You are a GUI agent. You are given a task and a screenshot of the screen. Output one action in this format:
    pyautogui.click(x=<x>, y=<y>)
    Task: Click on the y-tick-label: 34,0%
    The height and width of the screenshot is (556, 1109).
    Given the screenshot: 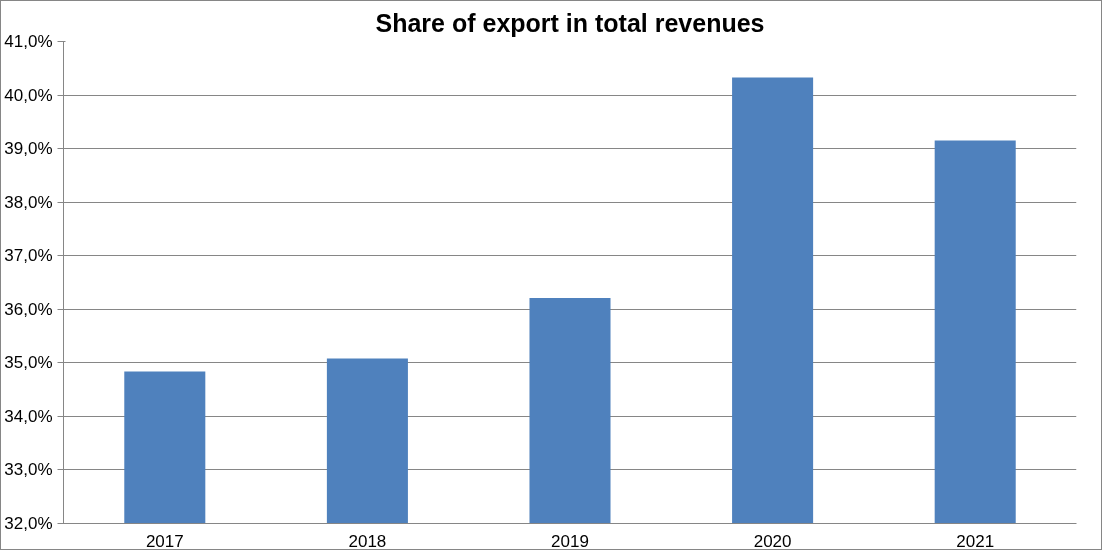 What is the action you would take?
    pyautogui.click(x=28, y=416)
    